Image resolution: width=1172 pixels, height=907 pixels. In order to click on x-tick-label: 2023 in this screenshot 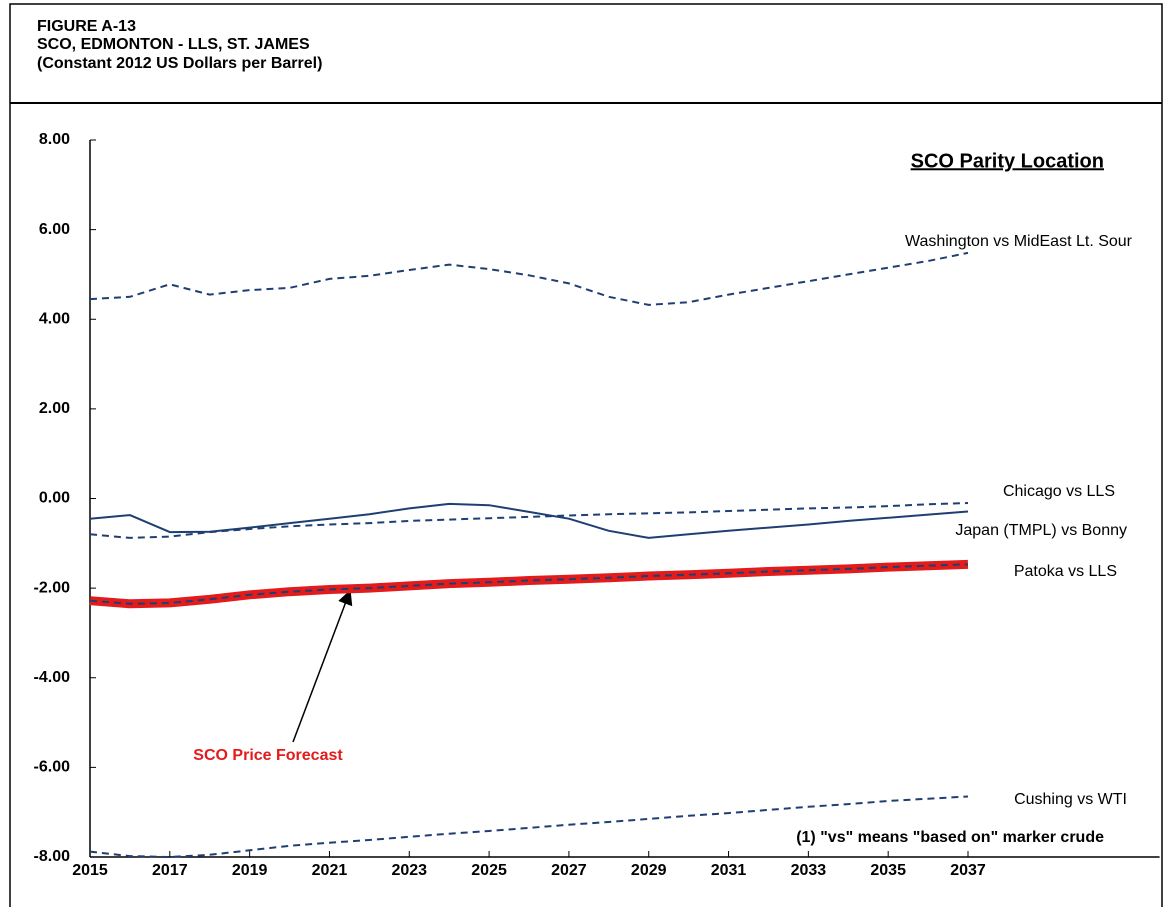, I will do `click(409, 870)`.